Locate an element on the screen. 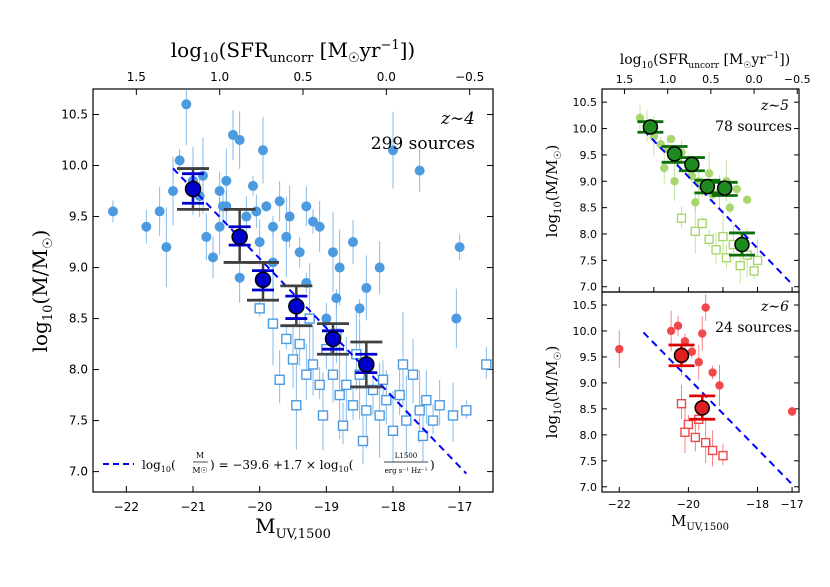 The width and height of the screenshot is (830, 587). z6-xtick-label: −22 is located at coordinates (619, 504).